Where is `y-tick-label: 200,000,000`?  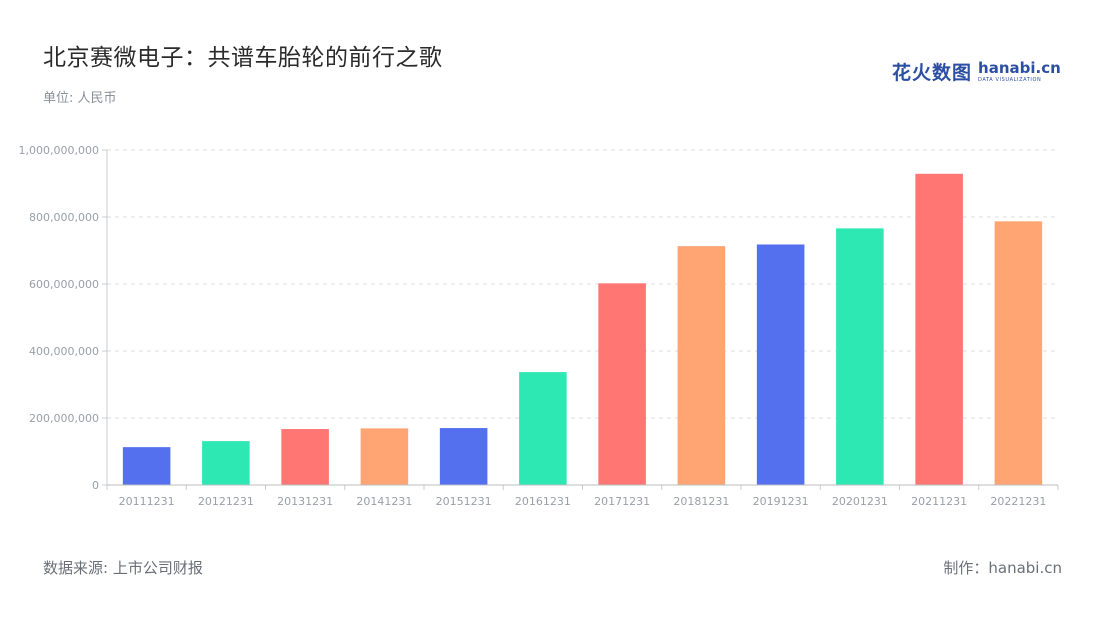
y-tick-label: 200,000,000 is located at coordinates (64, 418).